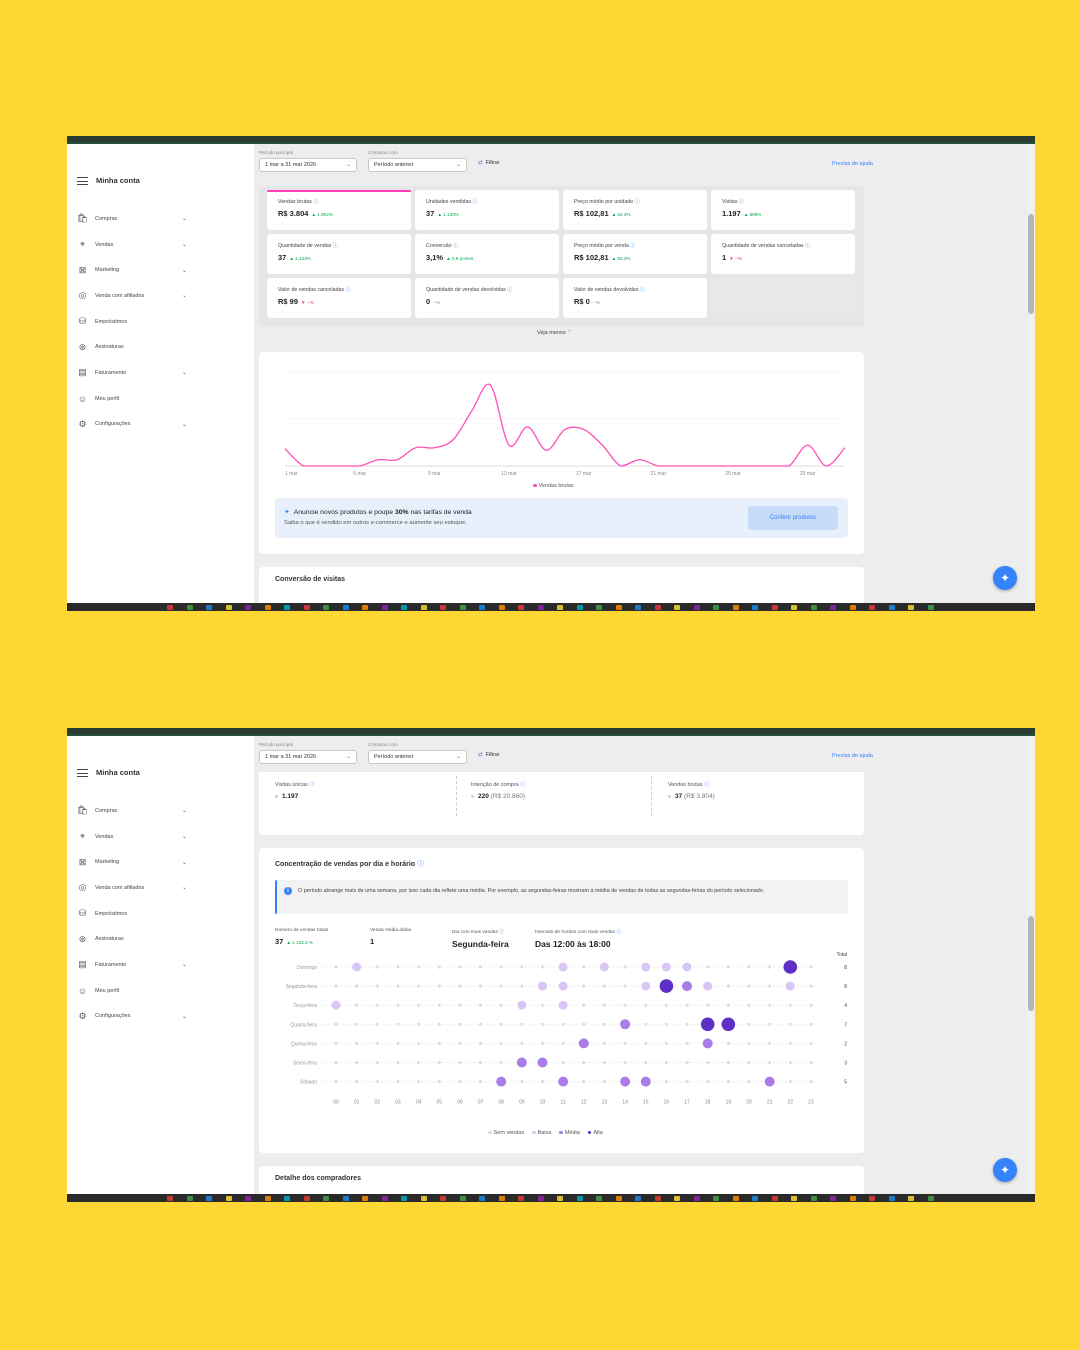  I want to click on assistant-button: ✦, so click(1005, 1170).